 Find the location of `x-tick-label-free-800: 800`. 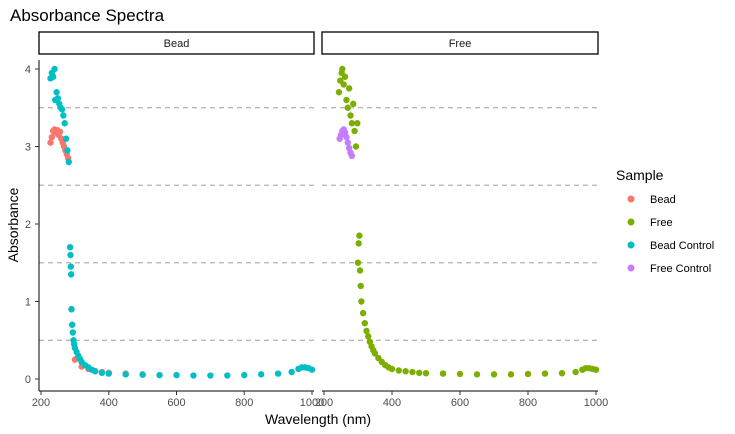

x-tick-label-free-800: 800 is located at coordinates (528, 403).